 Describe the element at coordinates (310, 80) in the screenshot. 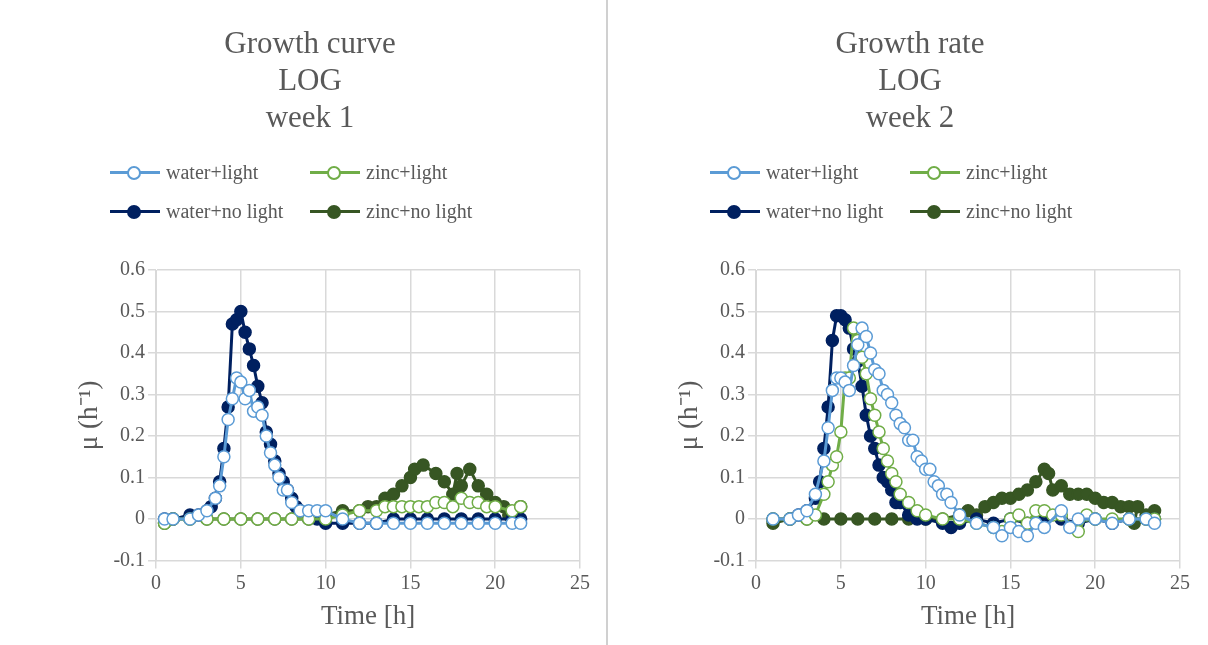

I see `chart-title: Growth curve LOG week 1` at that location.